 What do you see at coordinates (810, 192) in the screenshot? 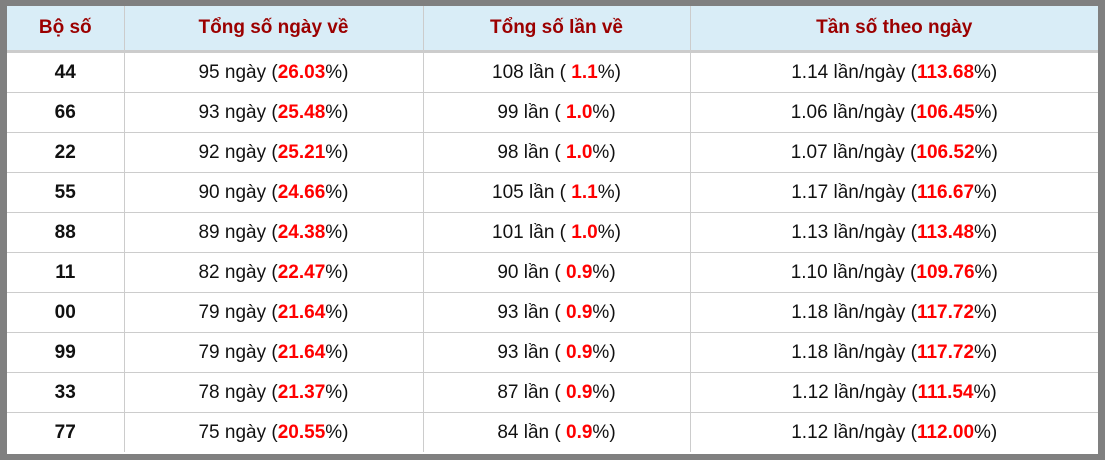
I see `cell-text: 1.17` at bounding box center [810, 192].